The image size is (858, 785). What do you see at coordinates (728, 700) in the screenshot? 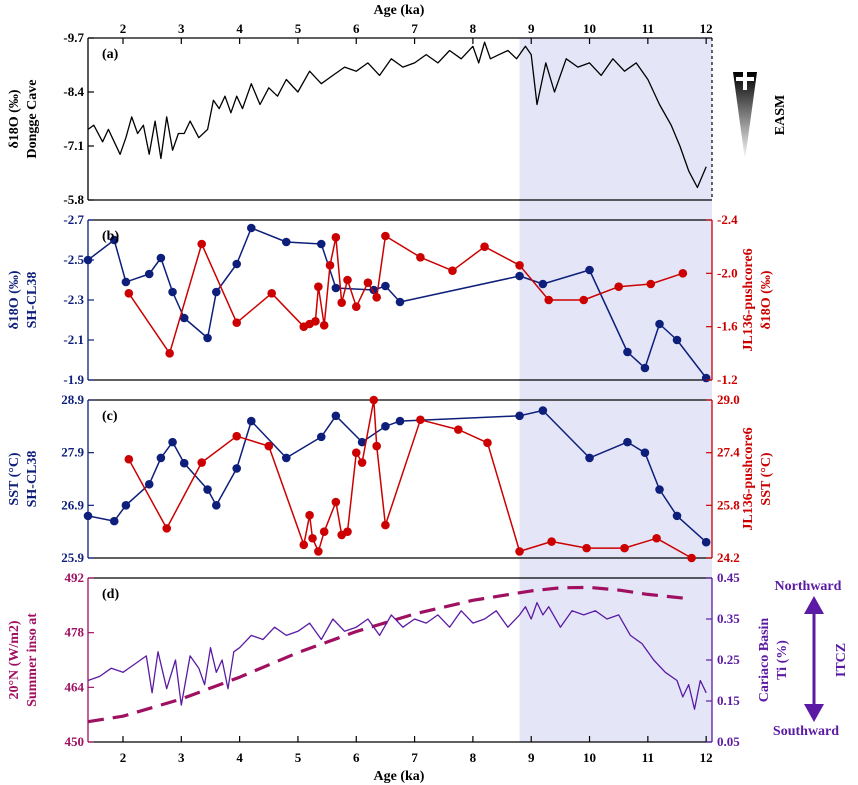
I see `right-y-tick-label: 0.15` at bounding box center [728, 700].